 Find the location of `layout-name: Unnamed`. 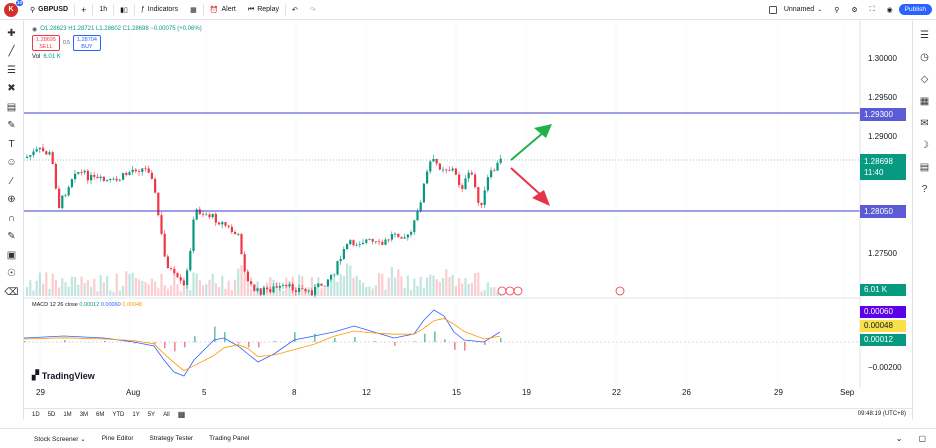

layout-name: Unnamed is located at coordinates (799, 9).